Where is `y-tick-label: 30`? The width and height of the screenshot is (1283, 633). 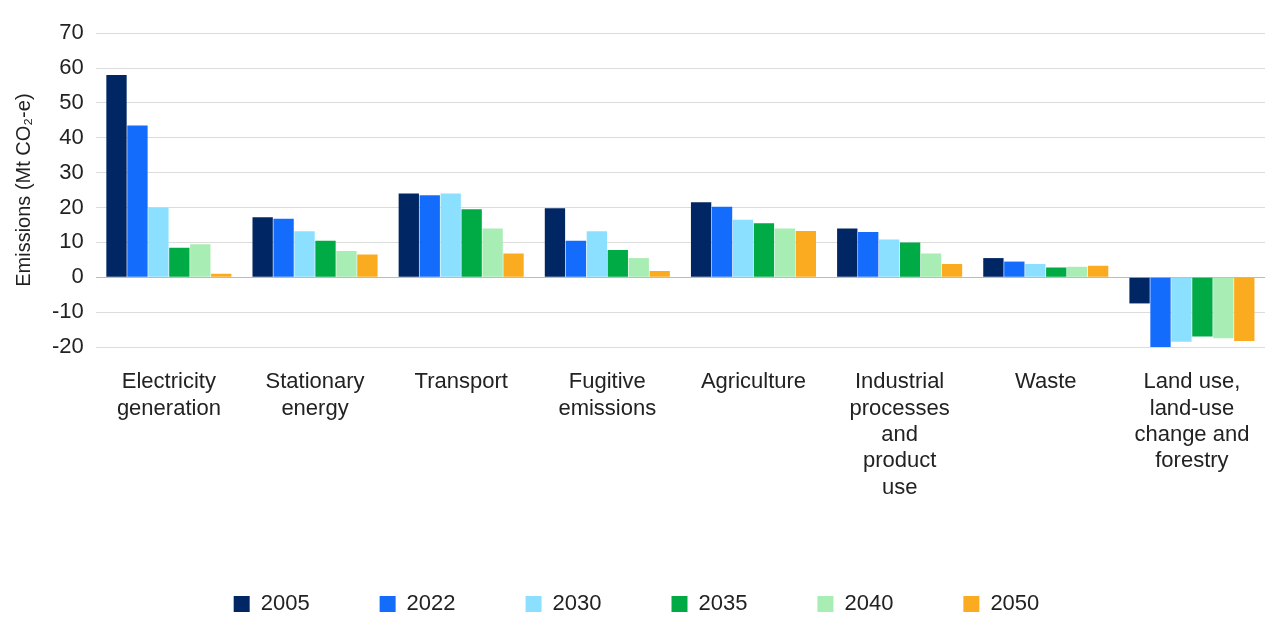
y-tick-label: 30 is located at coordinates (71, 171).